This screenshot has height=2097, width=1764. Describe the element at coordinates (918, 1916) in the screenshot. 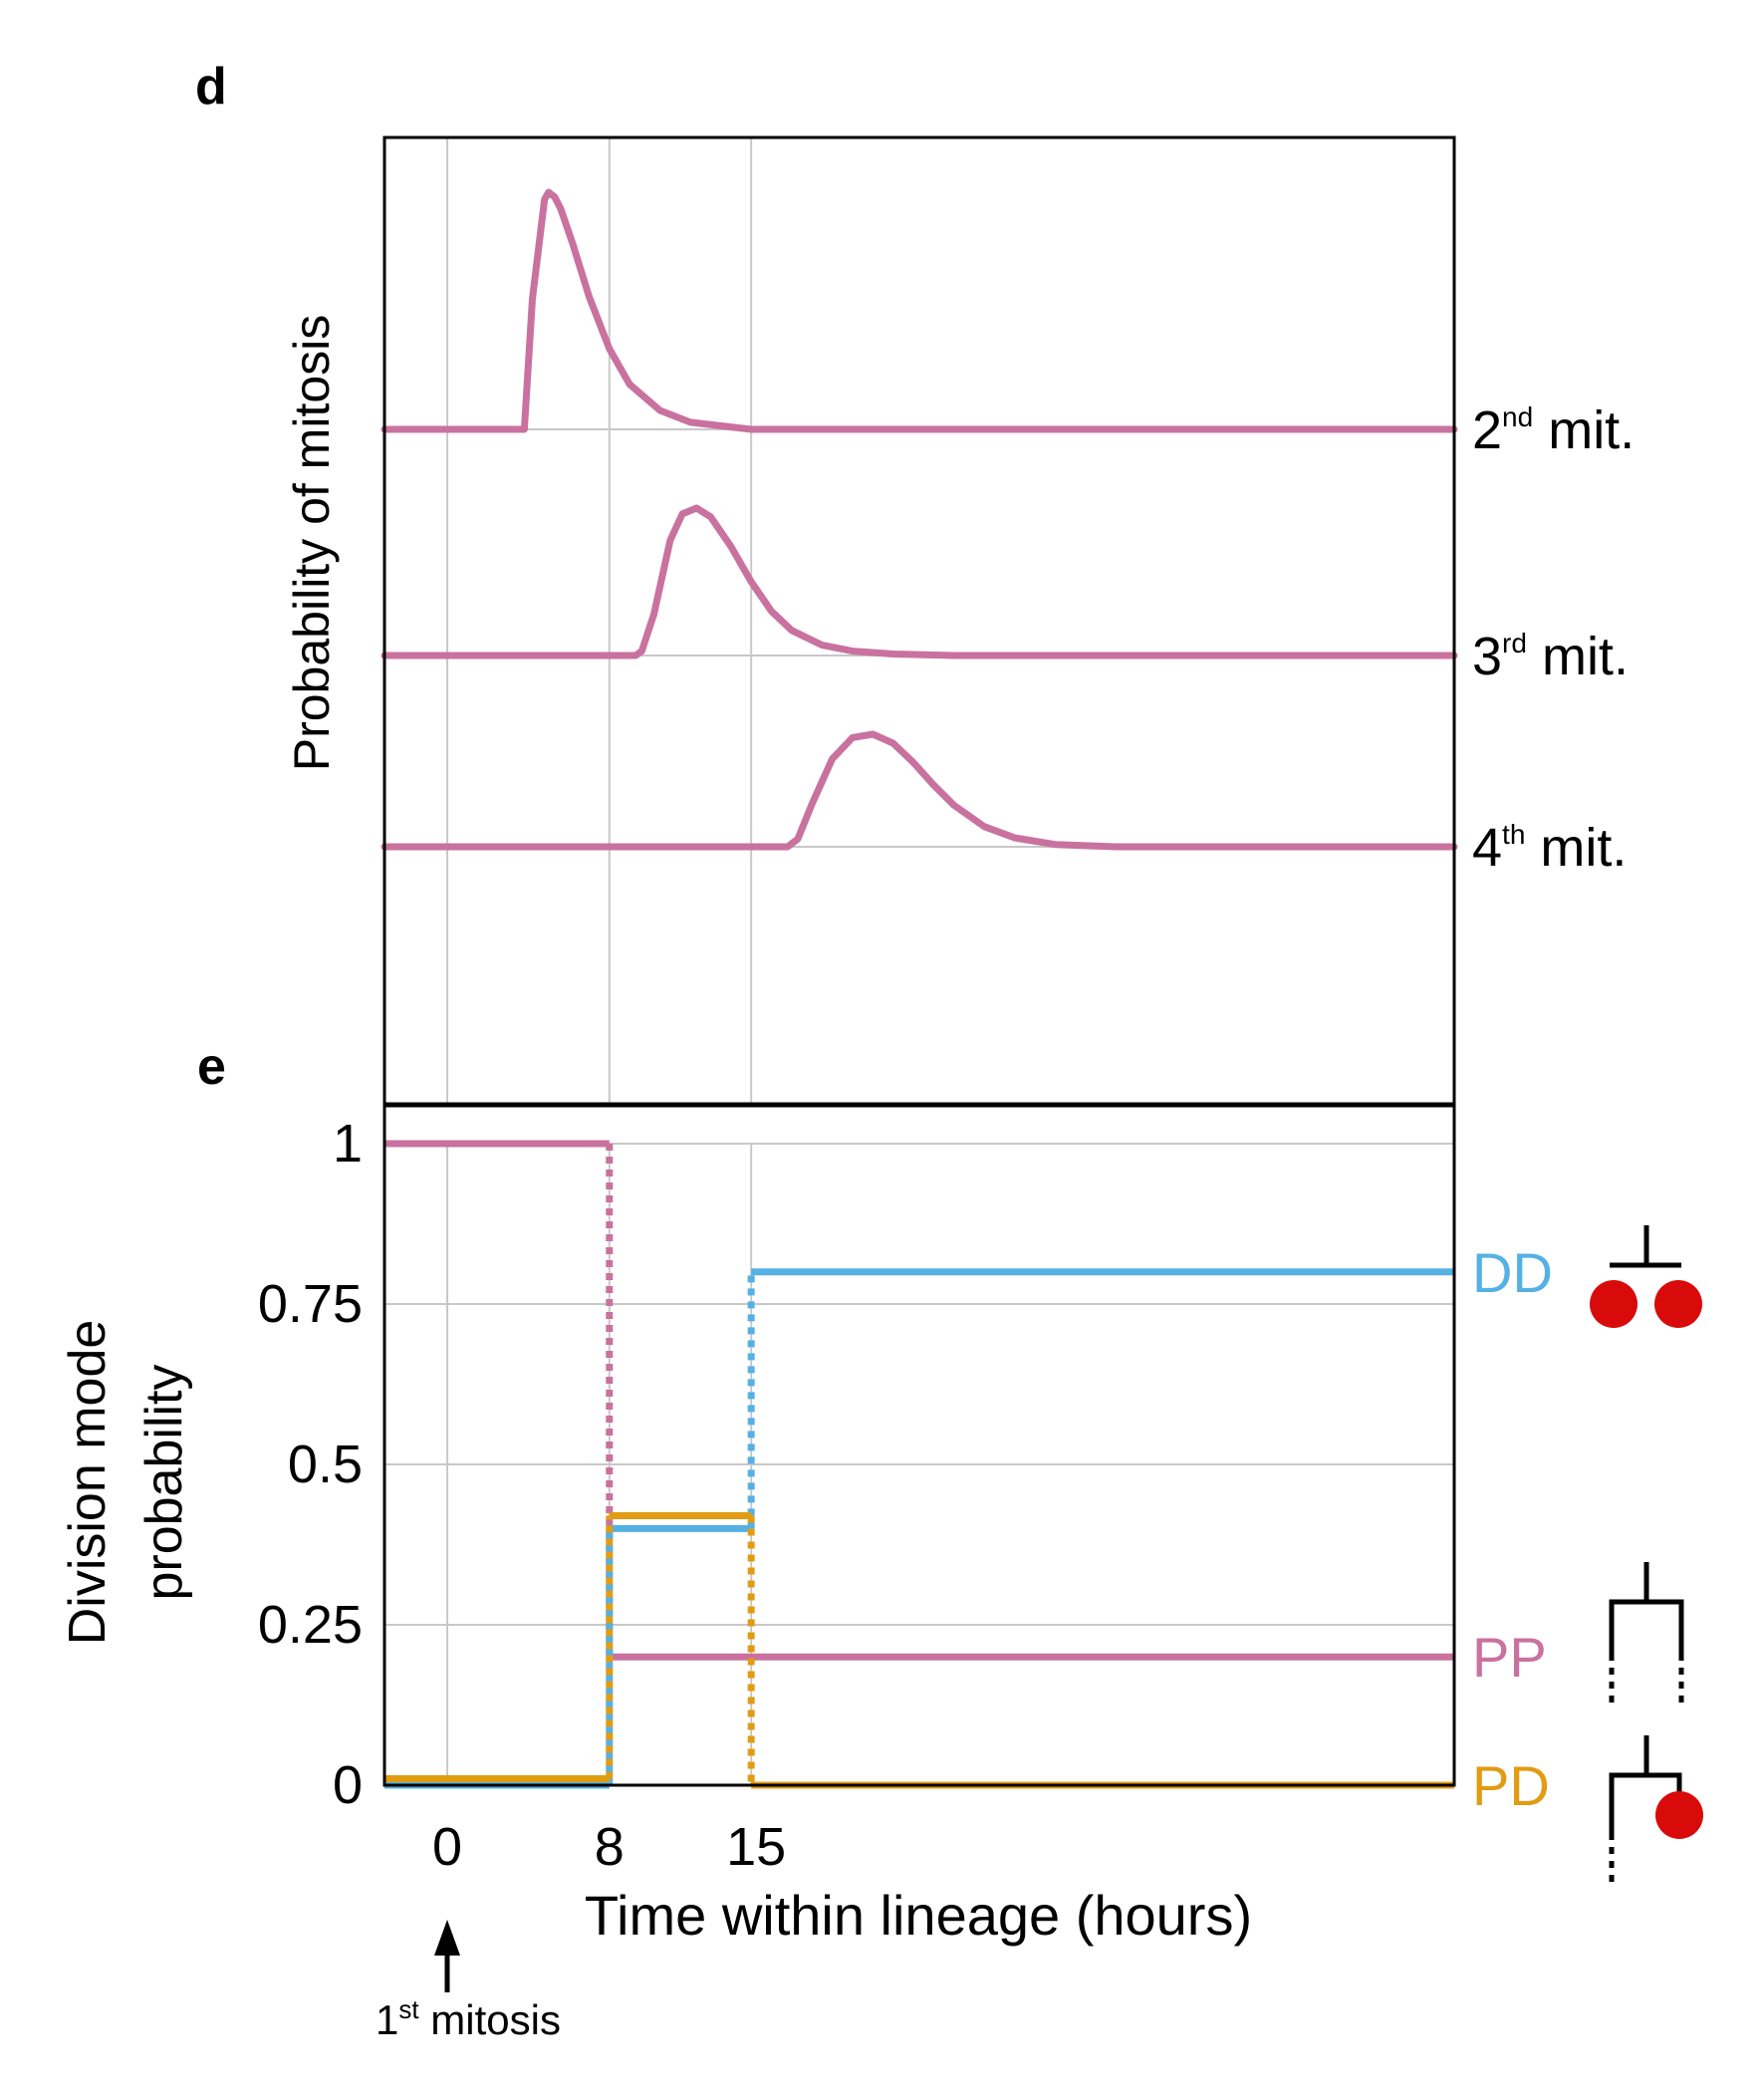

I see `panel-e-x-axis-label: Time within lineage (hours)` at that location.